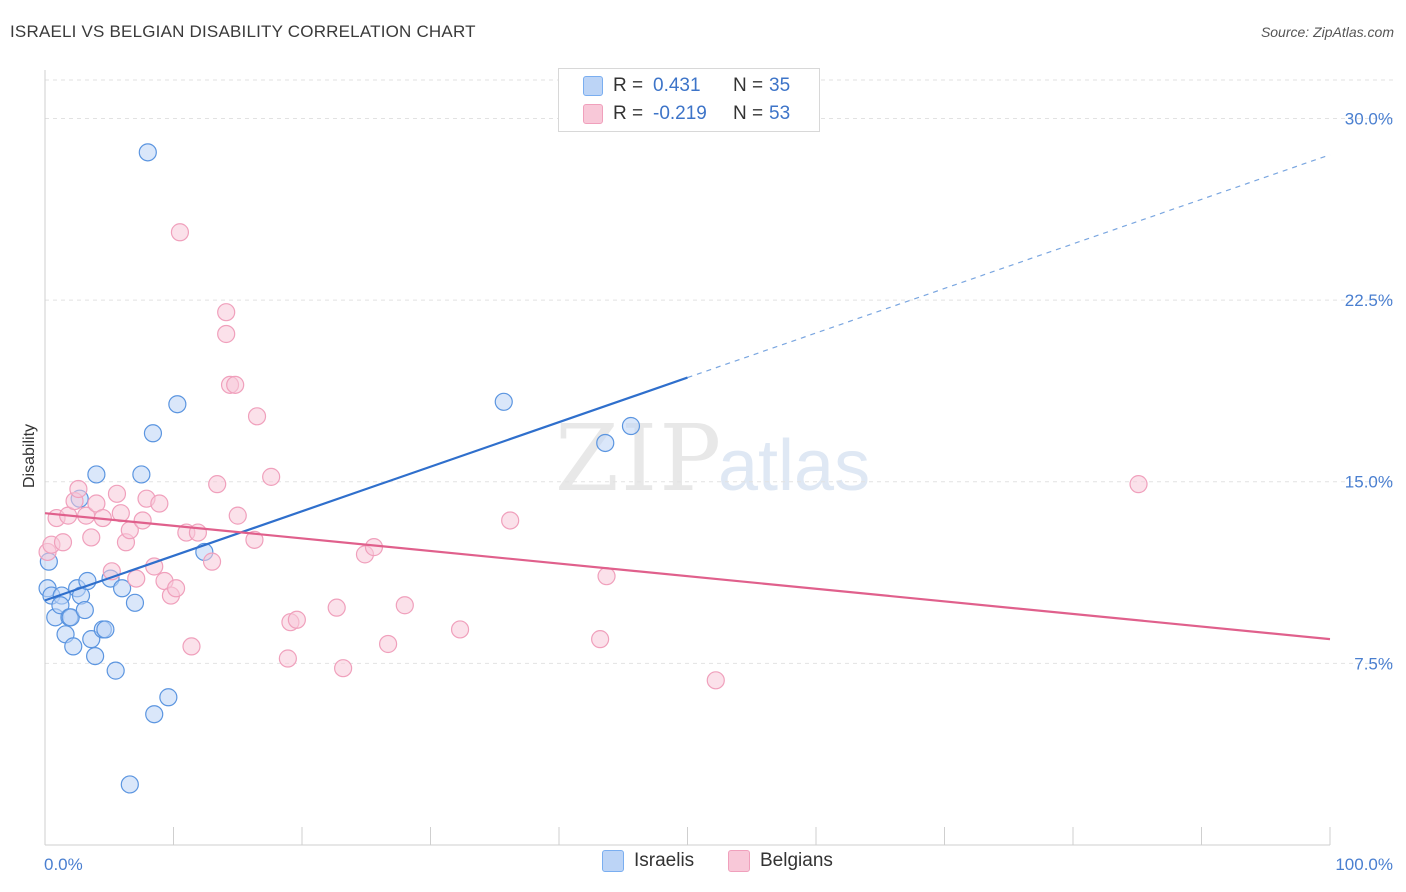 This screenshot has width=1406, height=892. I want to click on legend-r-value: 0.431, so click(677, 85).